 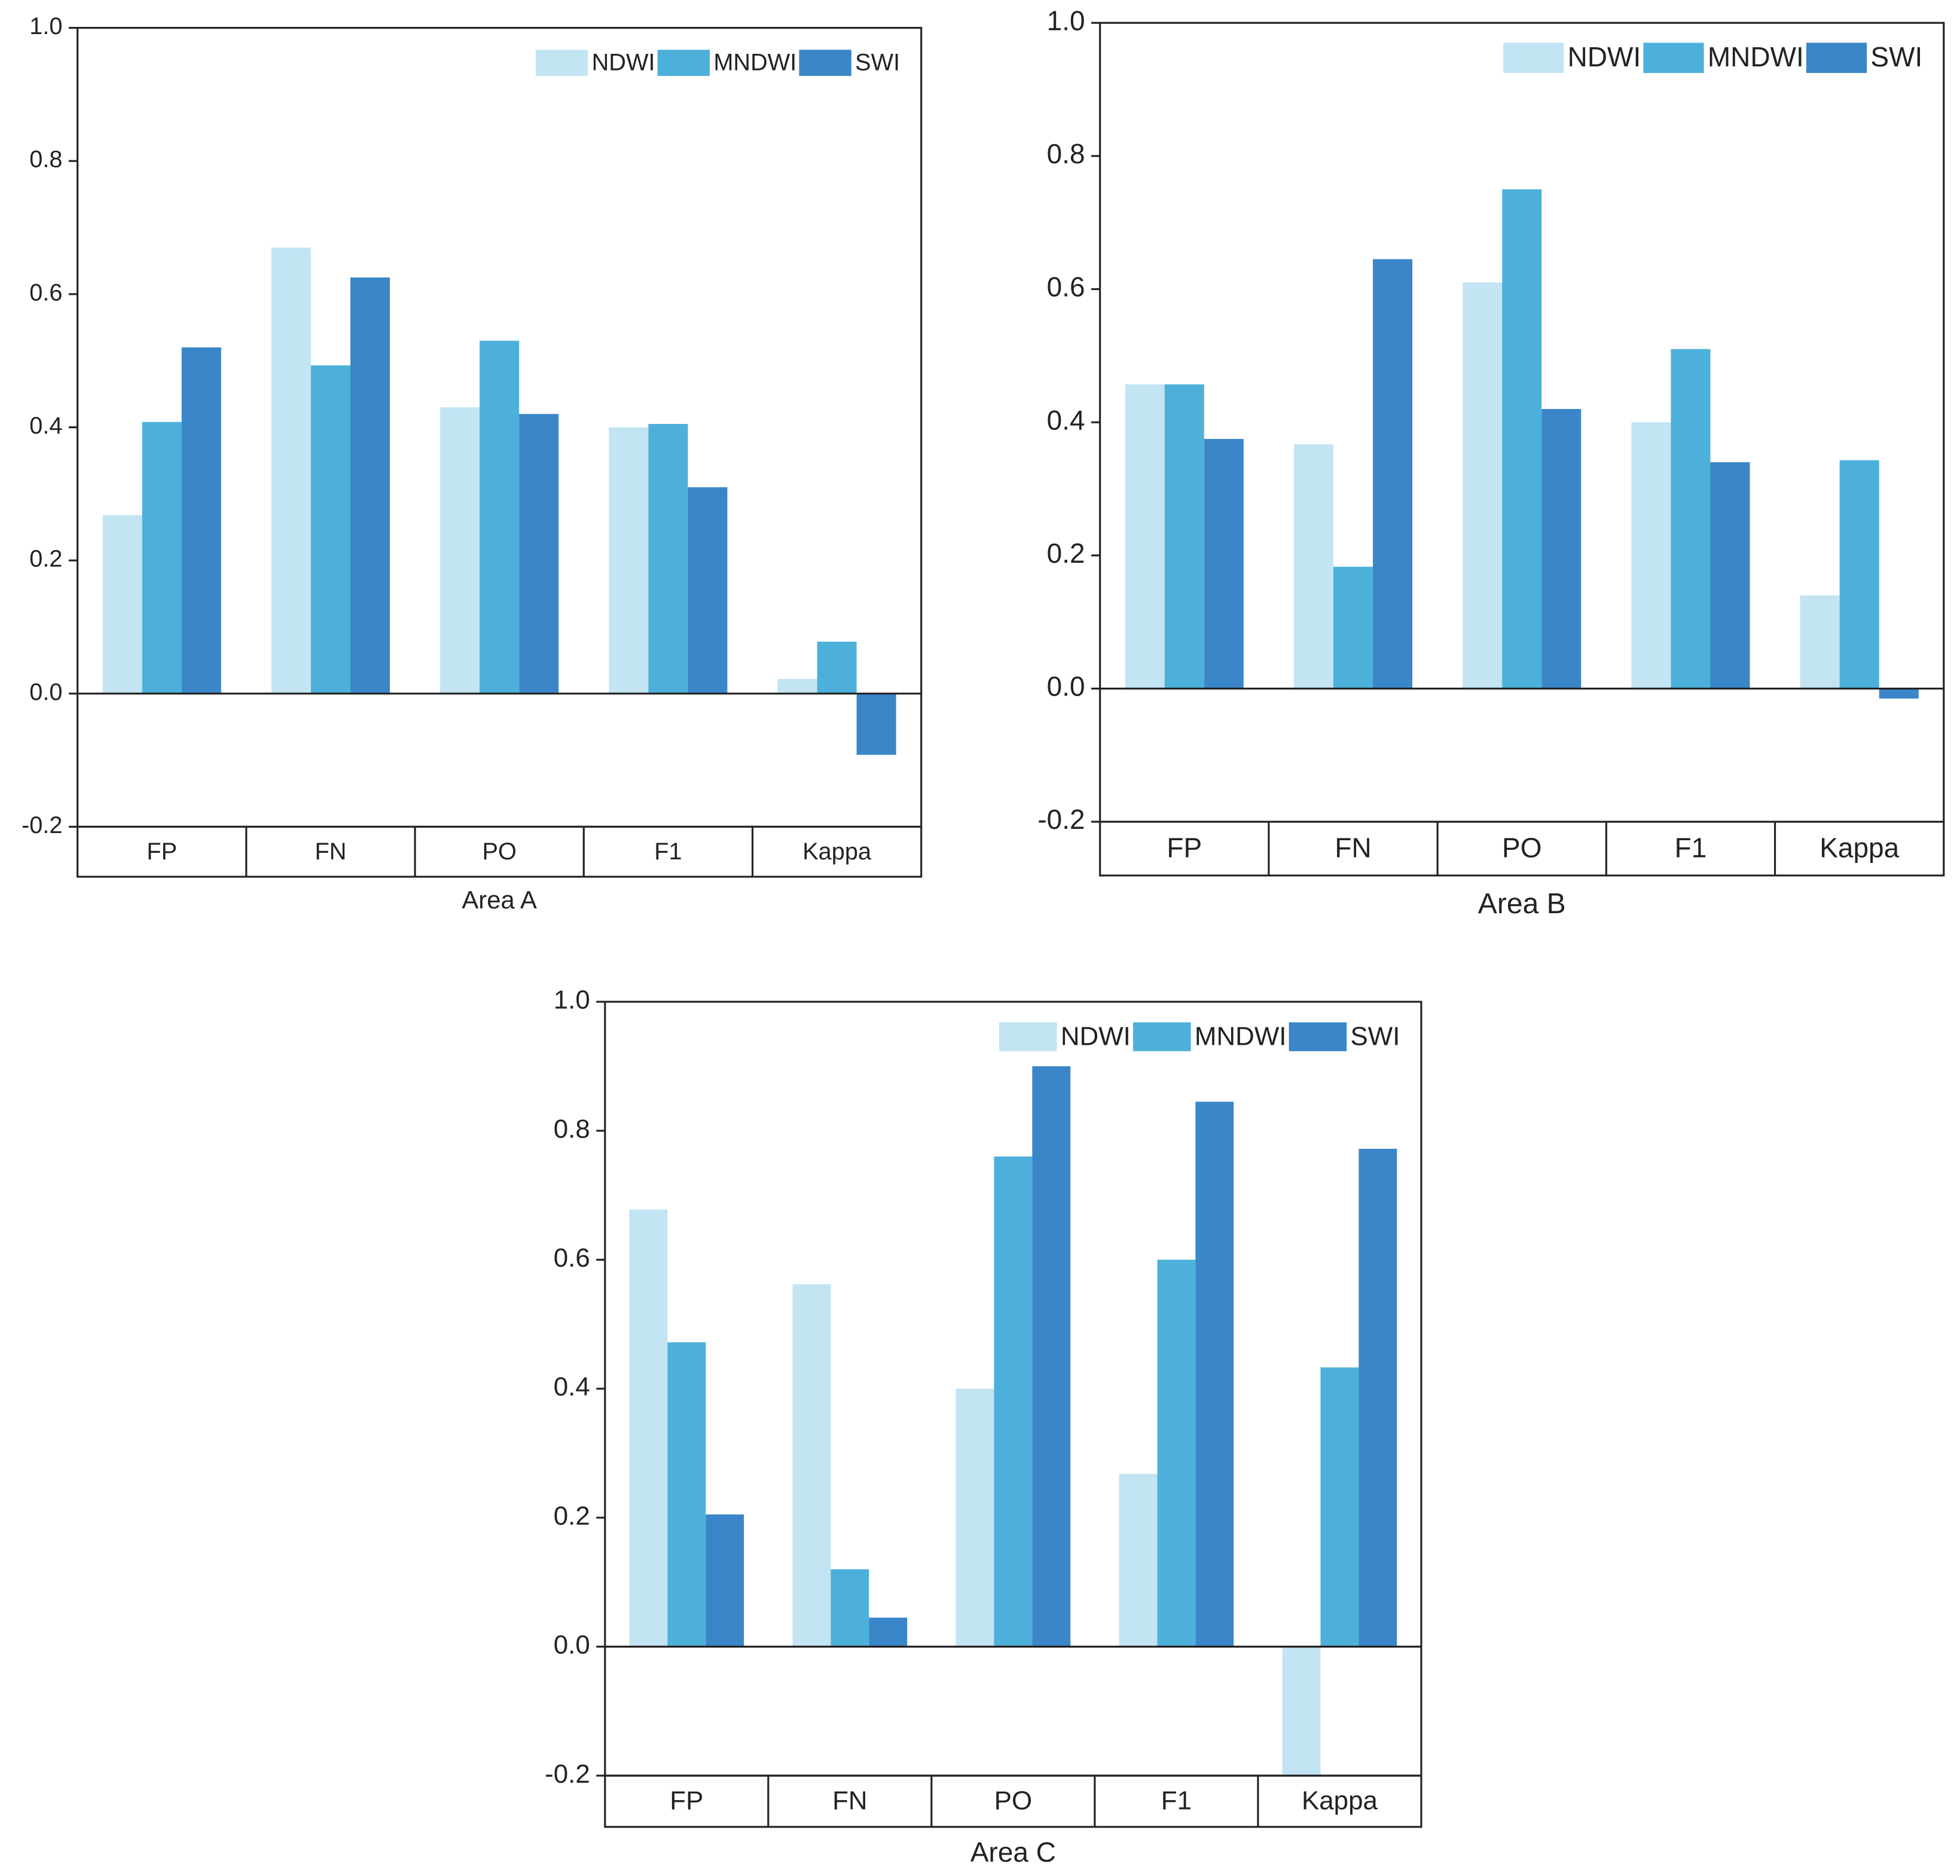 I want to click on x-axis-label: Area A, so click(x=499, y=900).